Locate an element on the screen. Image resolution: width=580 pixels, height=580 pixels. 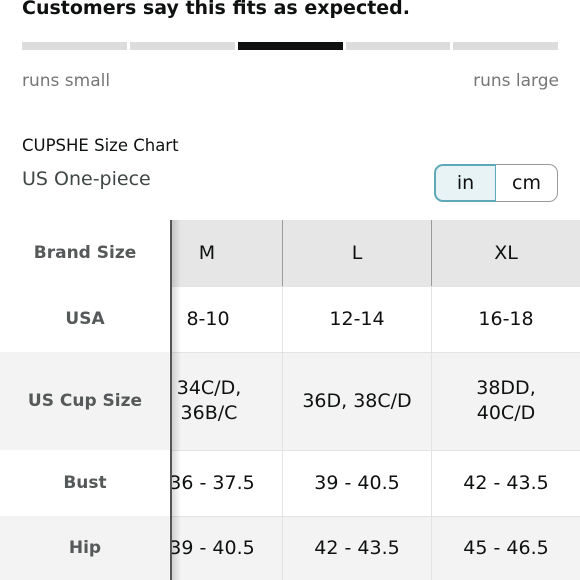
table-cell: 36D, 38C/D is located at coordinates (357, 400).